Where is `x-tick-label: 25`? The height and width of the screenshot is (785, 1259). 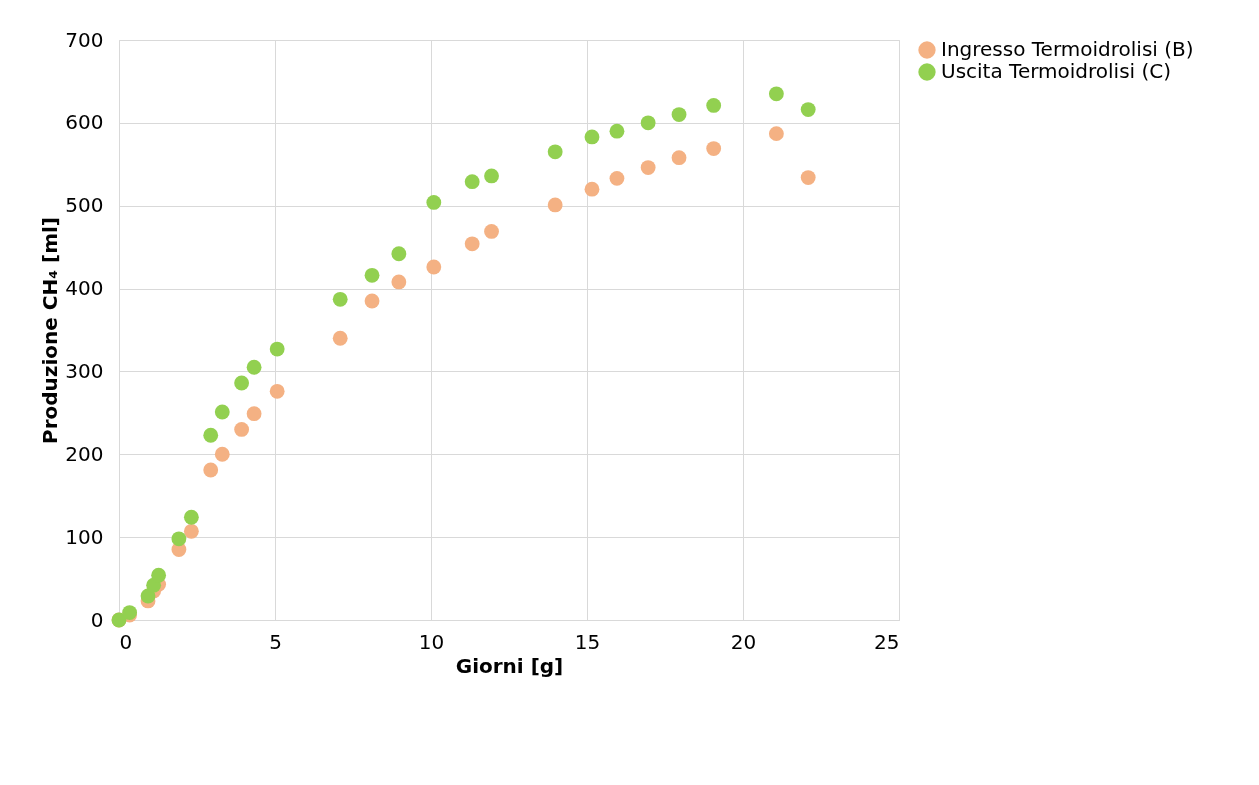 x-tick-label: 25 is located at coordinates (887, 641).